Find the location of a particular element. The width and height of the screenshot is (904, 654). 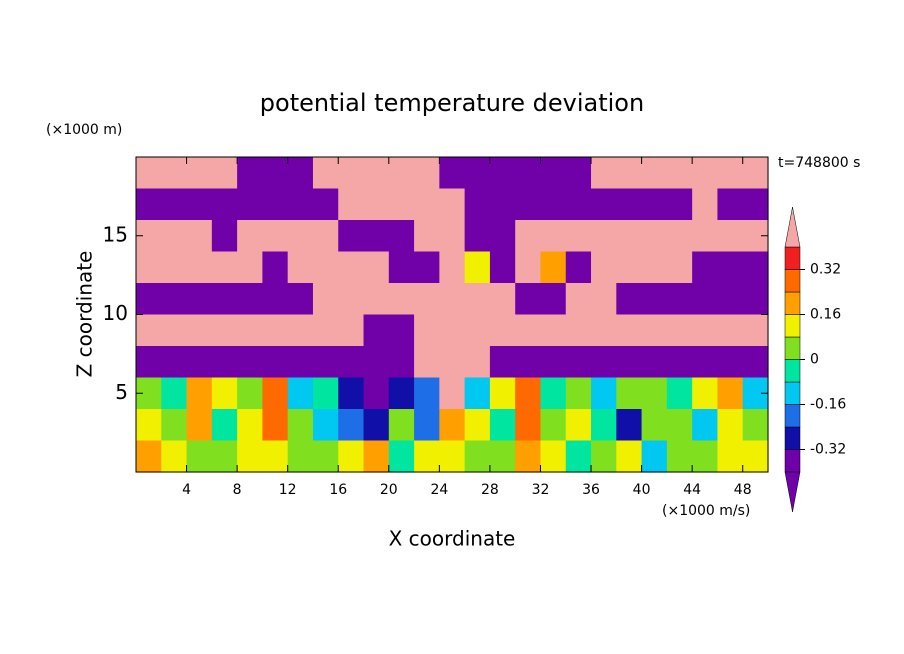

colorbar-extend-under is located at coordinates (792, 492).